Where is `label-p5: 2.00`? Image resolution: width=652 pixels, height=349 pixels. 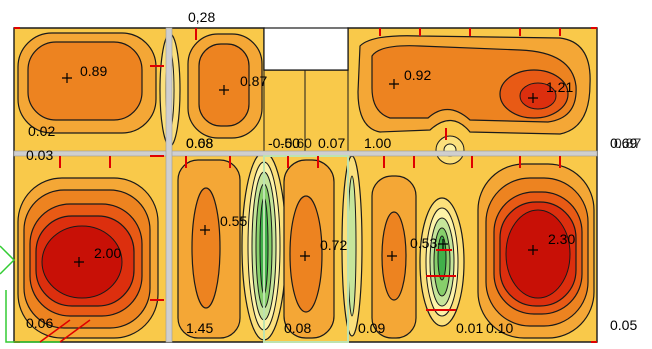
label-p5: 2.00 is located at coordinates (107, 253).